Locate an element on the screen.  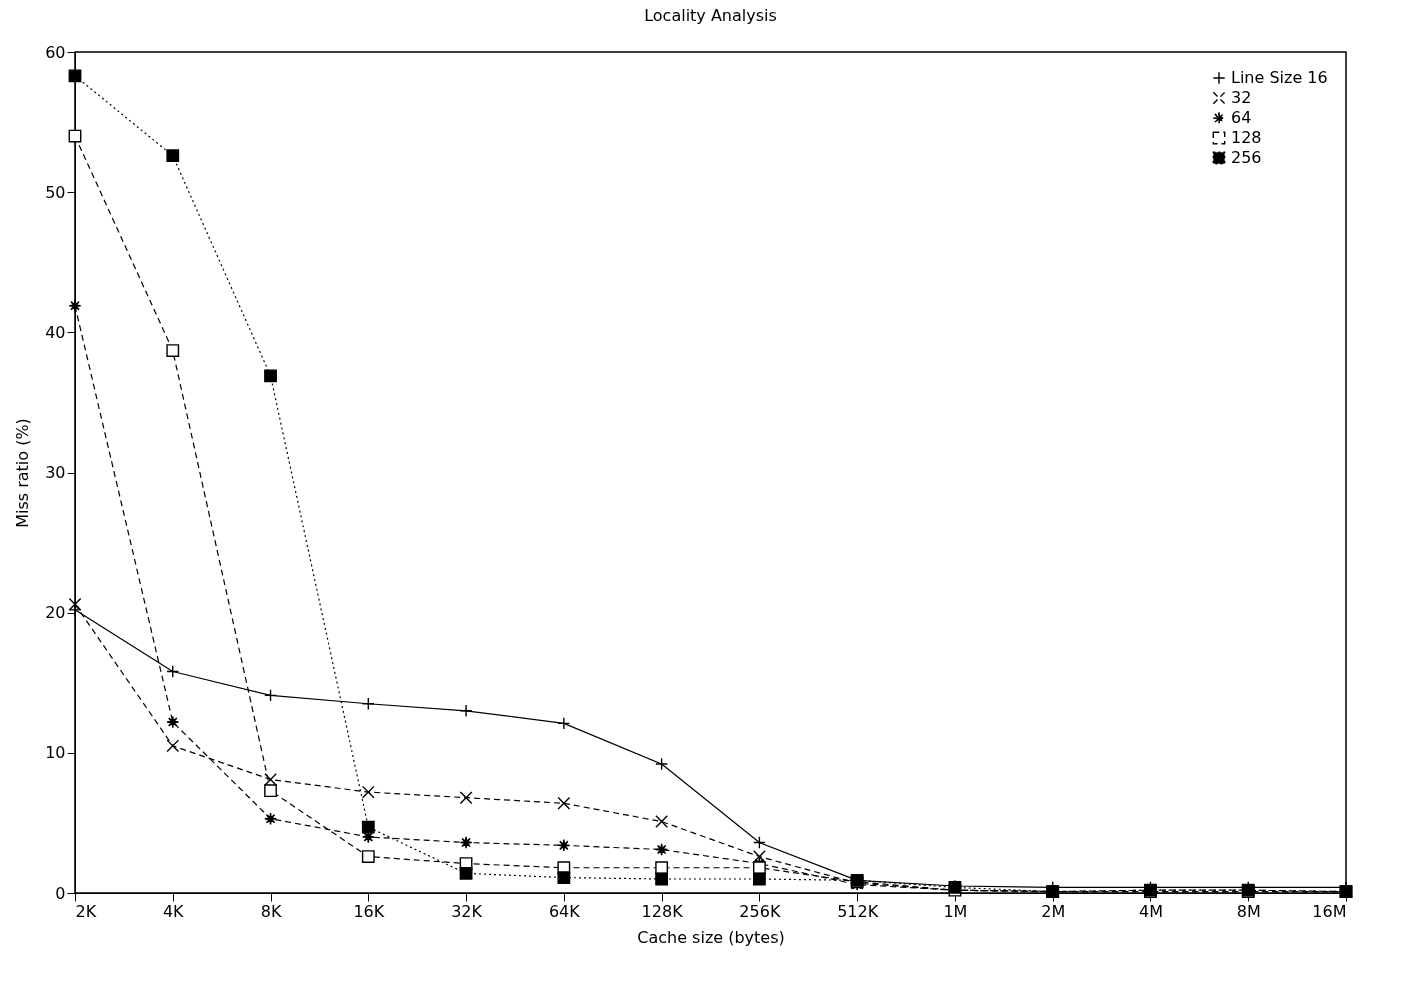
legend-label: 128 is located at coordinates (1246, 137).